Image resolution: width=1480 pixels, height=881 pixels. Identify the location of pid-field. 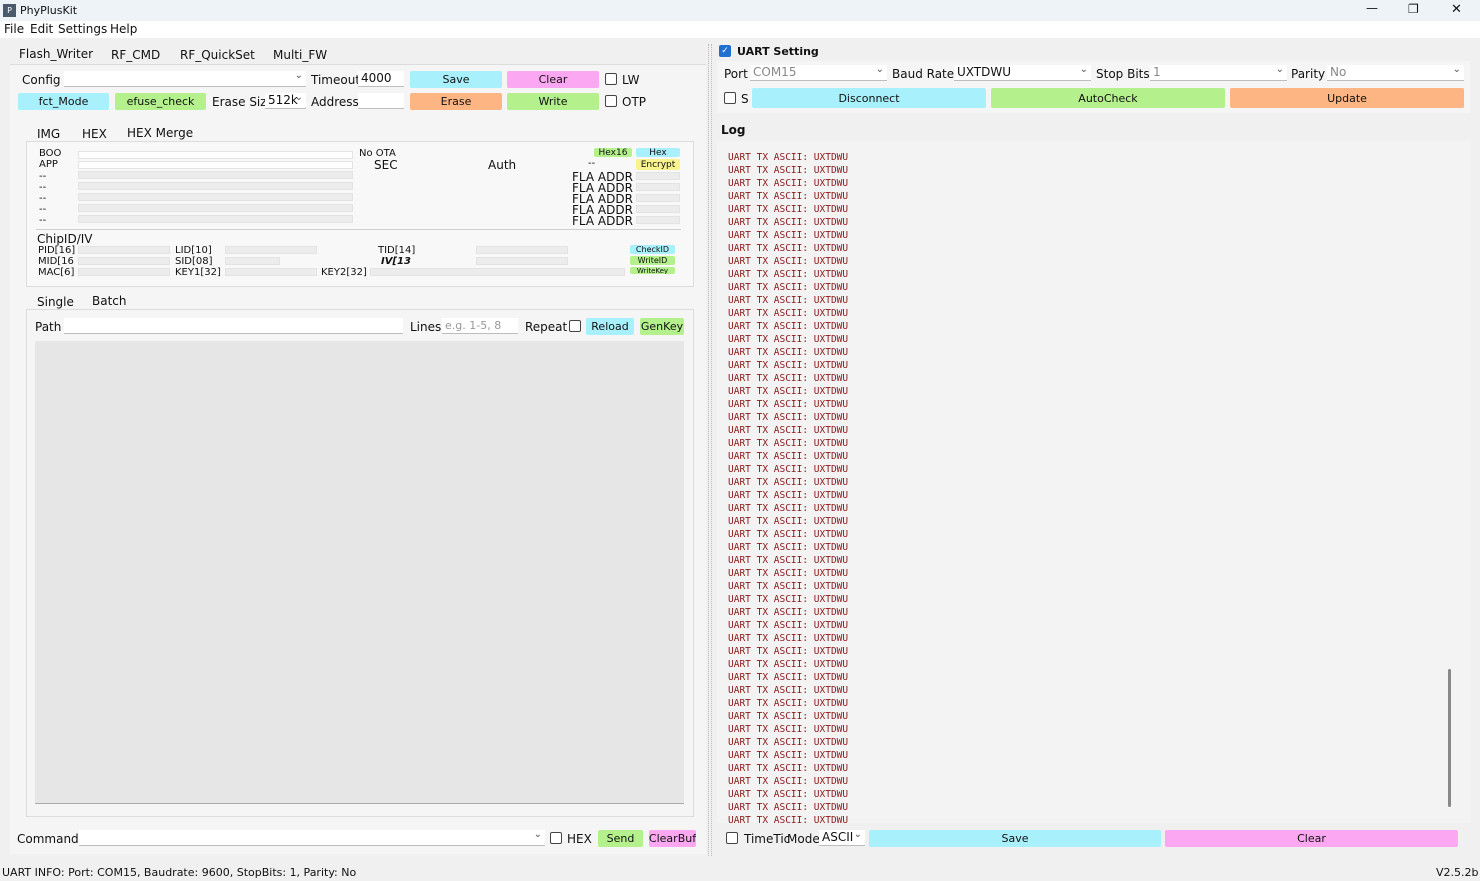
(124, 250).